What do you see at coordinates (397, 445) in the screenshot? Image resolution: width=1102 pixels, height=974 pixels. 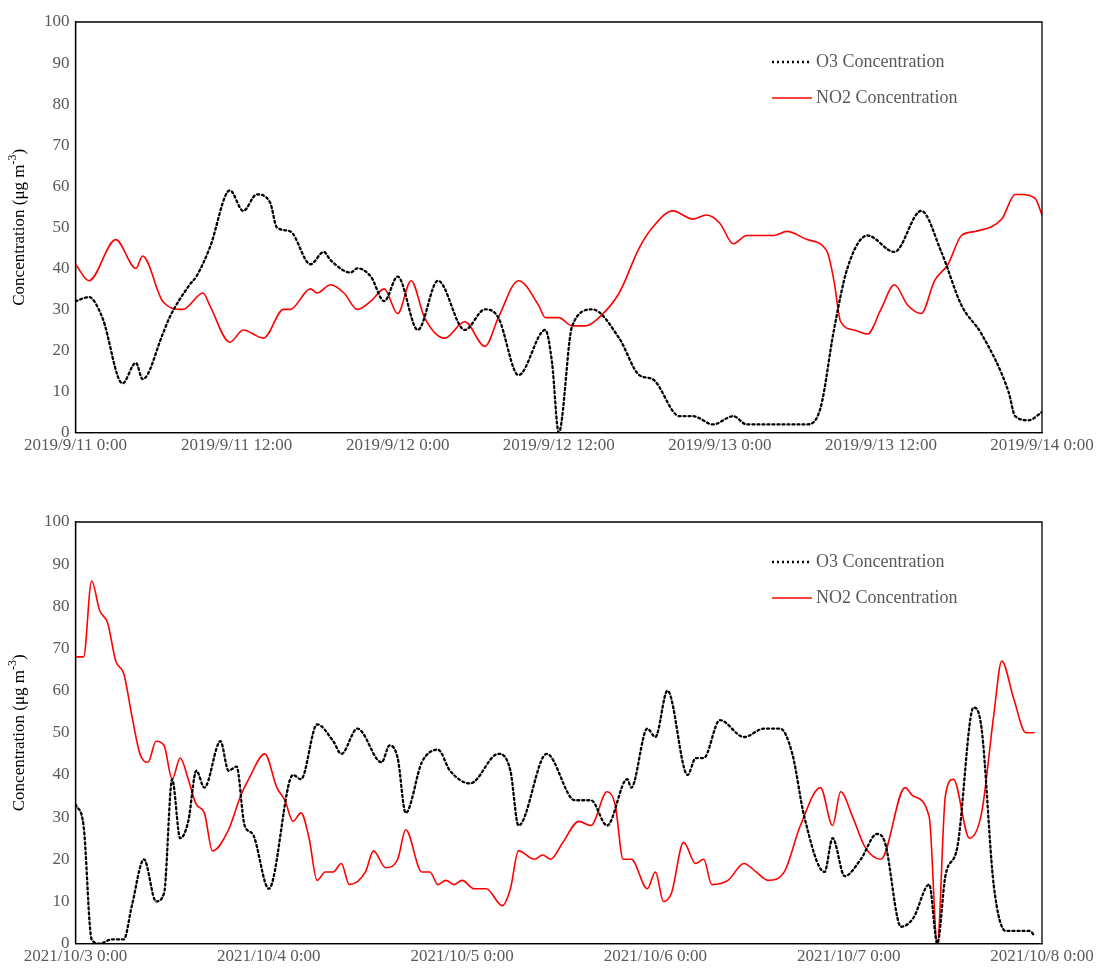 I see `x-tick-label: 2019/9/12 0:00` at bounding box center [397, 445].